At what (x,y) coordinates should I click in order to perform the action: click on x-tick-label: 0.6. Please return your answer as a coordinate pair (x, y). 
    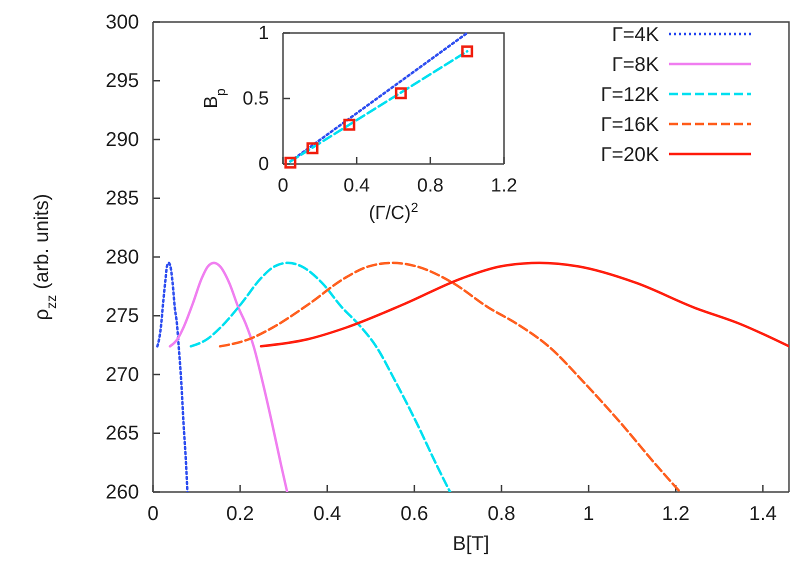
    Looking at the image, I should click on (414, 514).